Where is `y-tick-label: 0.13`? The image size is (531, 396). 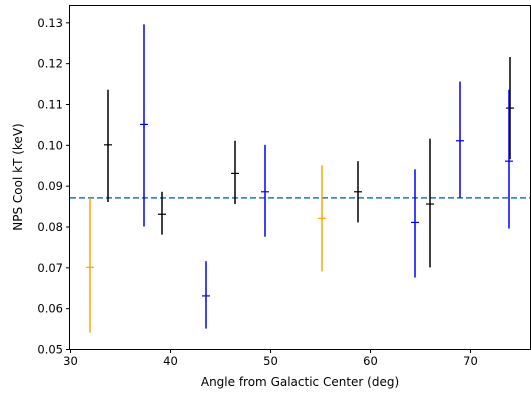
y-tick-label: 0.13 is located at coordinates (50, 23).